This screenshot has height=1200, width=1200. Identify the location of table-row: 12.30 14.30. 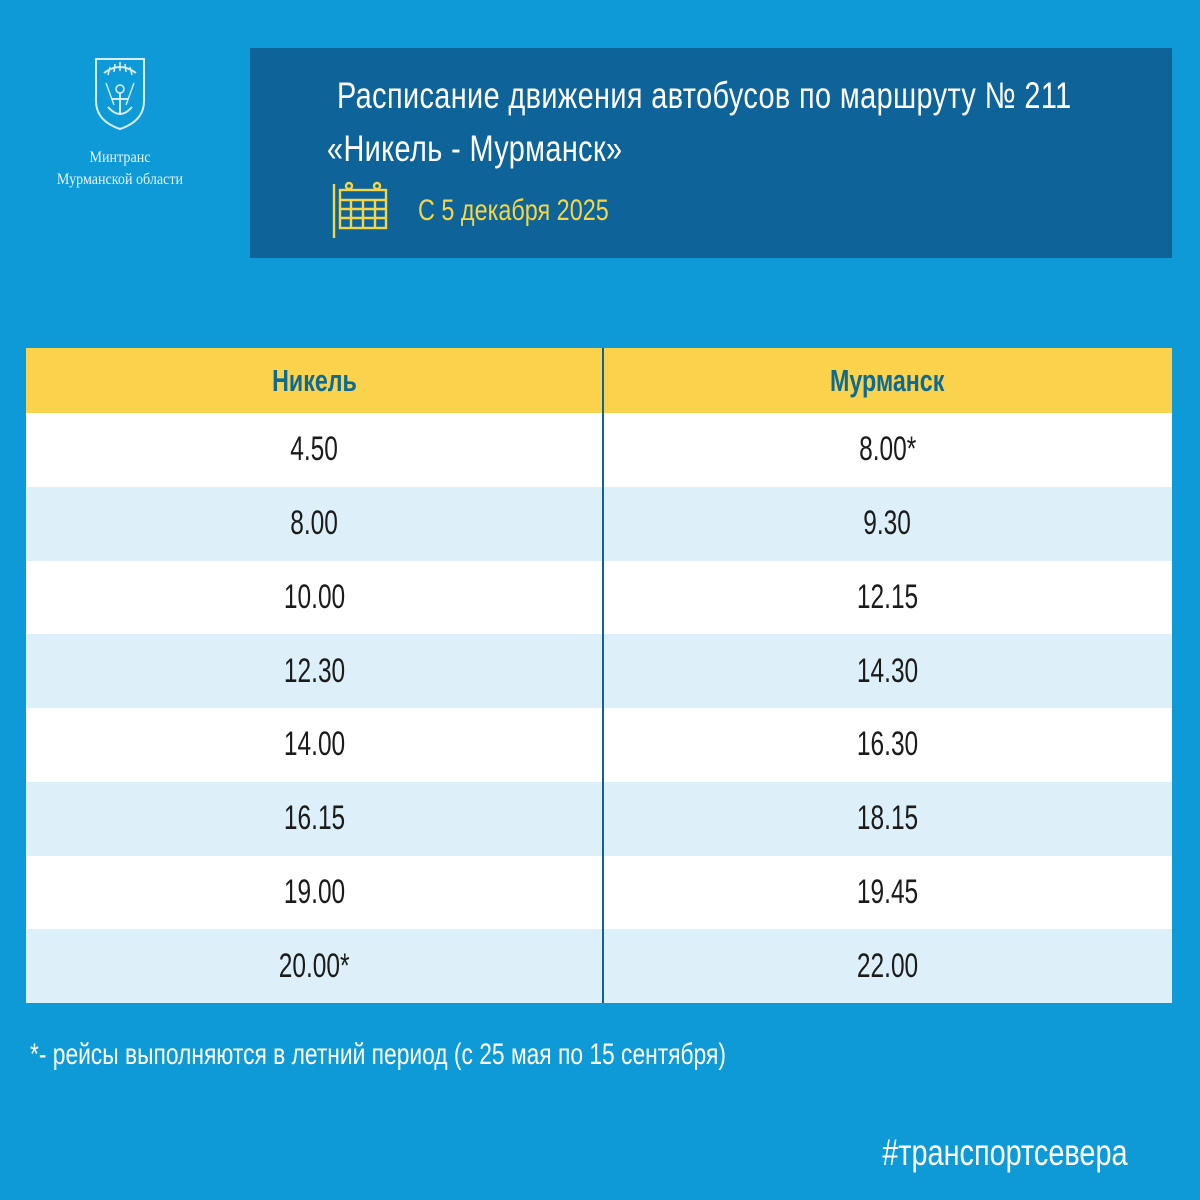
(599, 671).